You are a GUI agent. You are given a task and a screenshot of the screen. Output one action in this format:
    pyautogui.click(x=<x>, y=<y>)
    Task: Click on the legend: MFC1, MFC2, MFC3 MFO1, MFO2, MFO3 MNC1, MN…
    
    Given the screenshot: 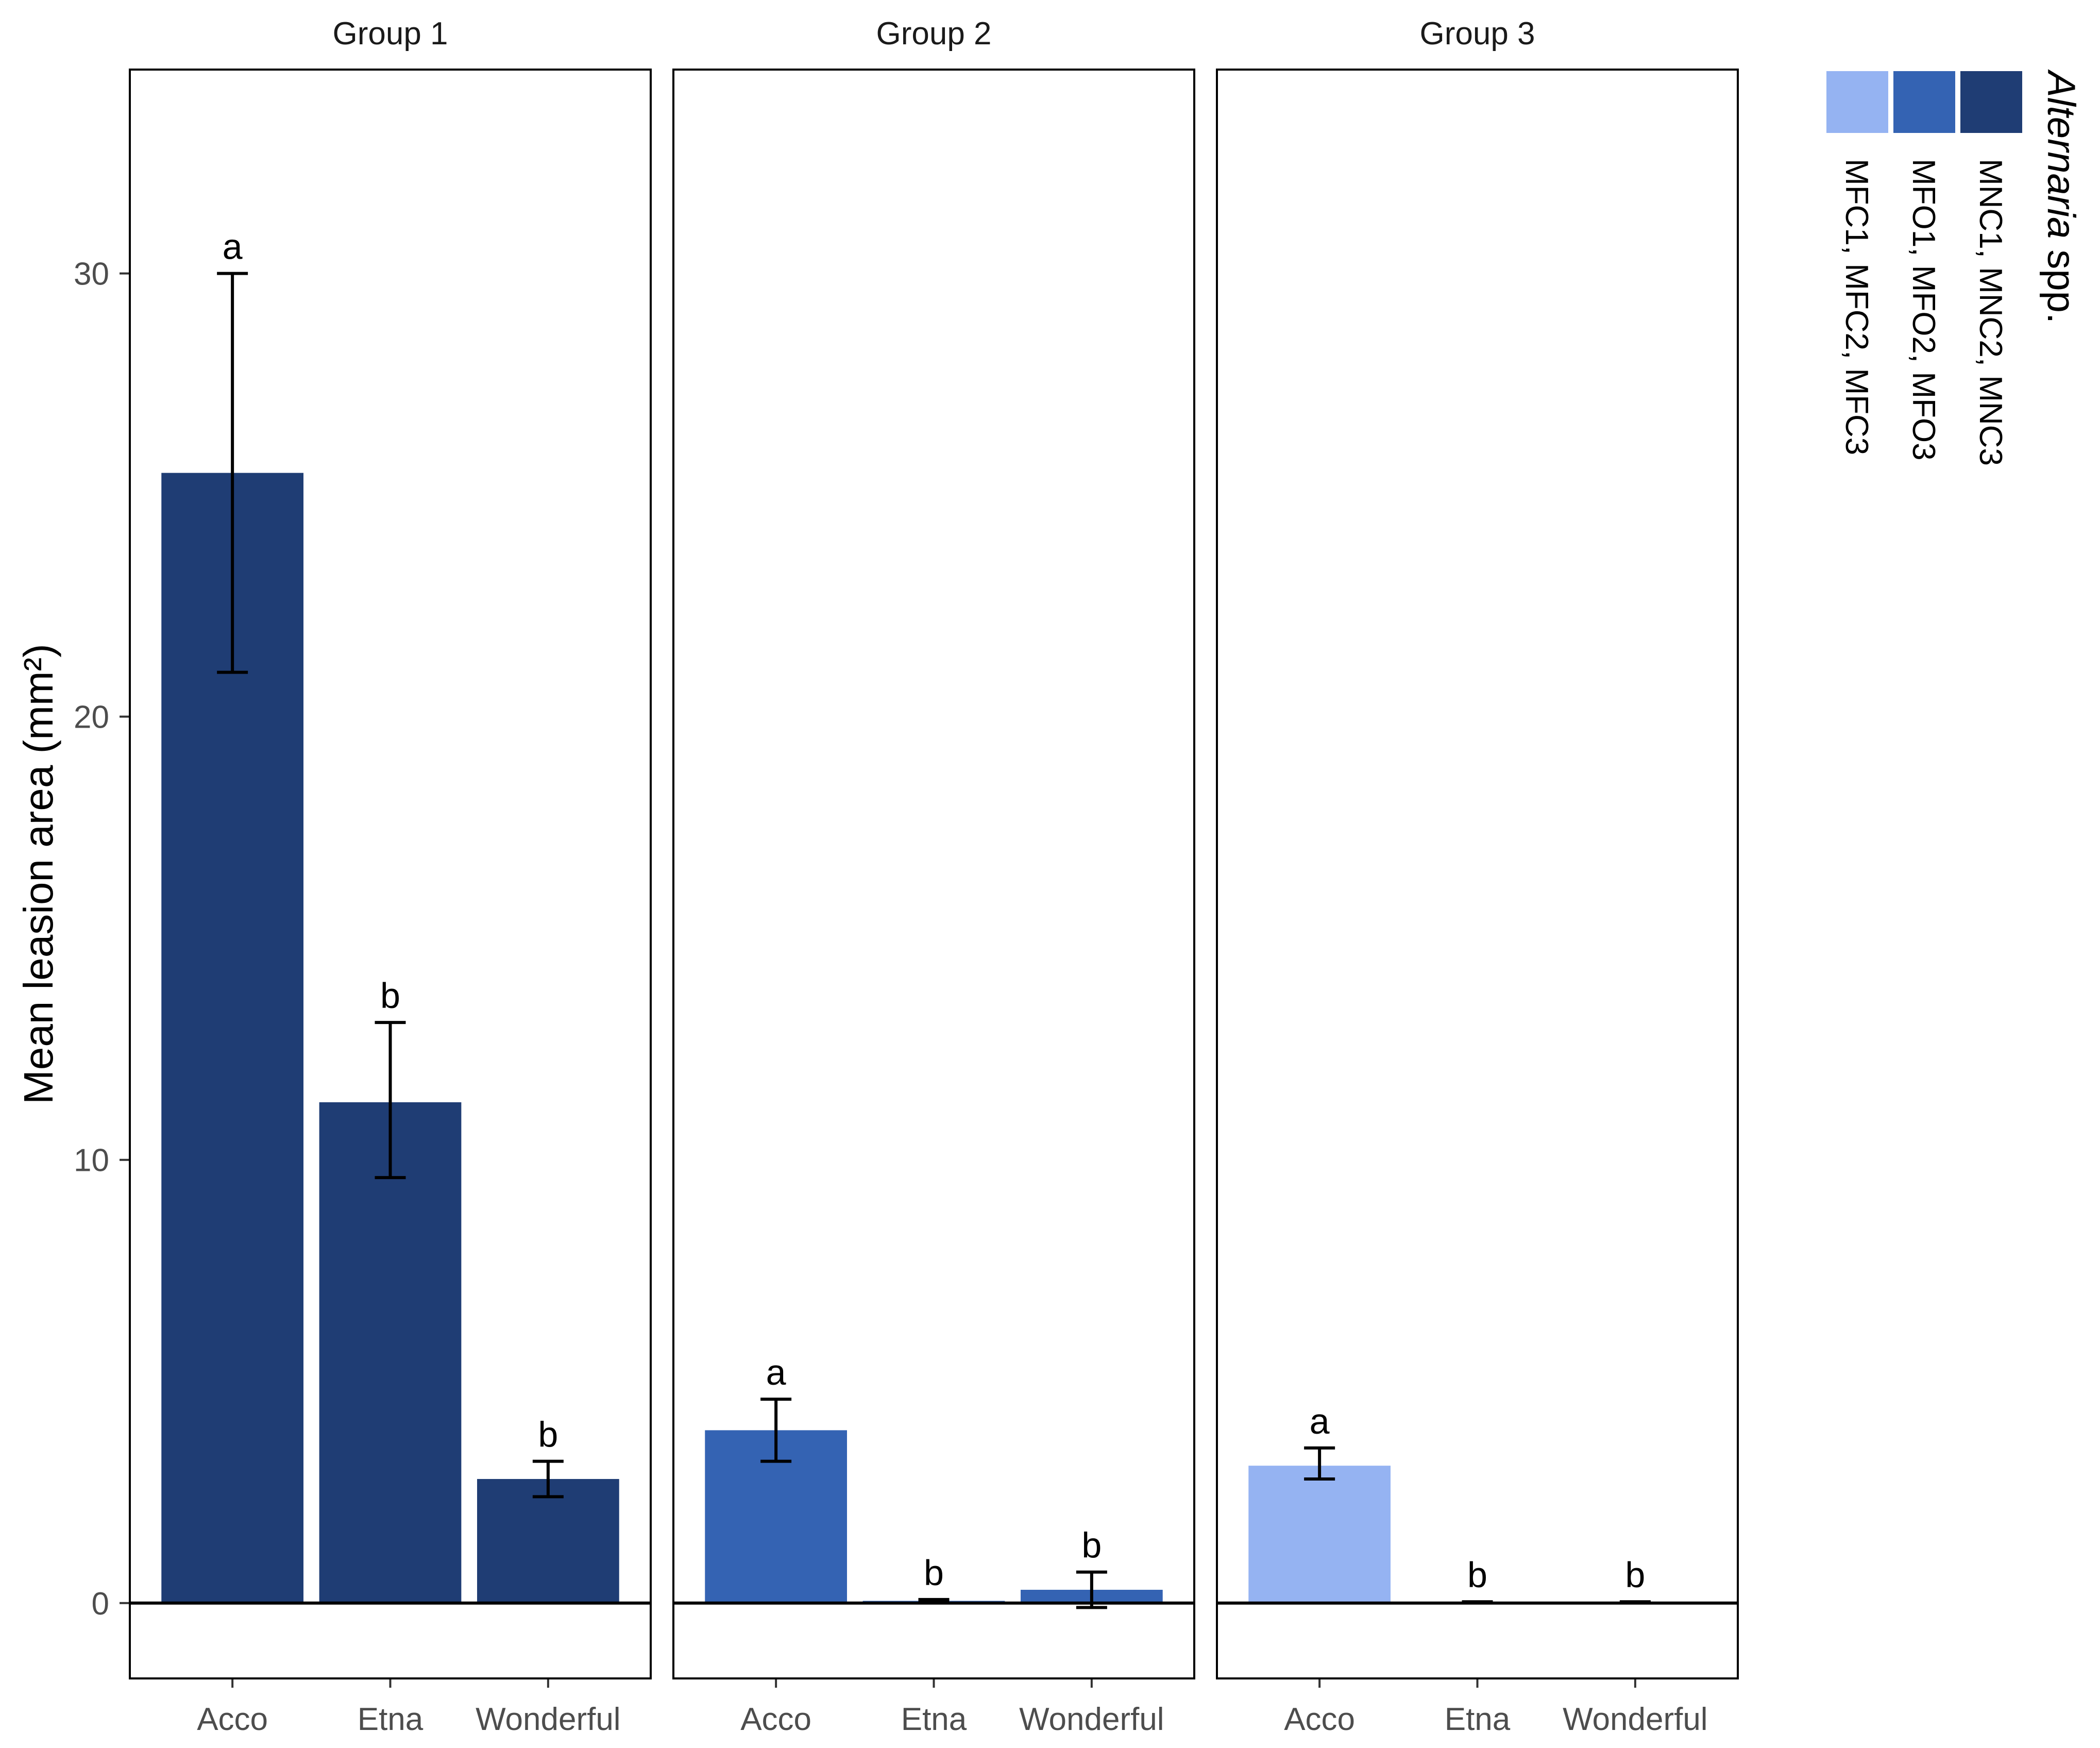 What is the action you would take?
    pyautogui.click(x=1954, y=267)
    